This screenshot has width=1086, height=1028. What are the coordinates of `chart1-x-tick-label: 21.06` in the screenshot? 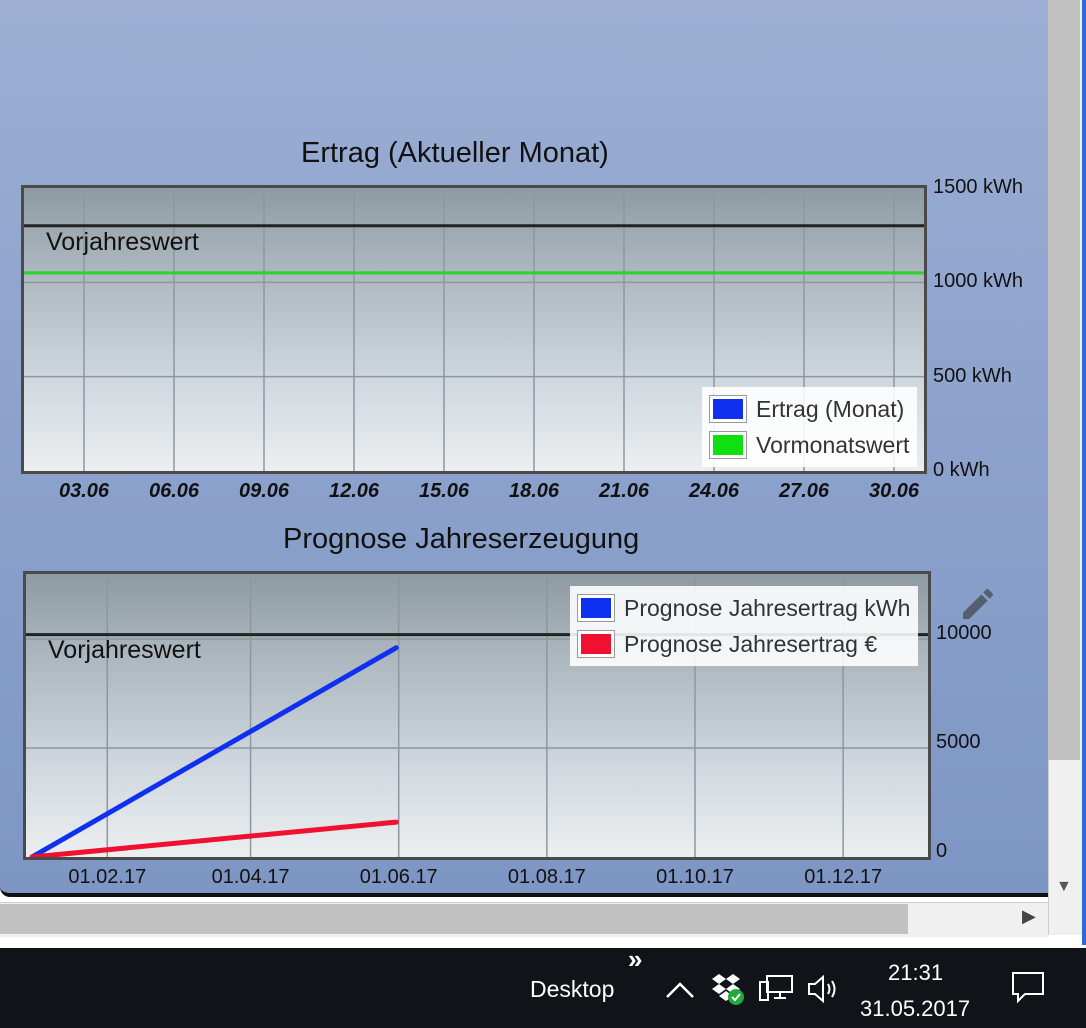 It's located at (624, 491).